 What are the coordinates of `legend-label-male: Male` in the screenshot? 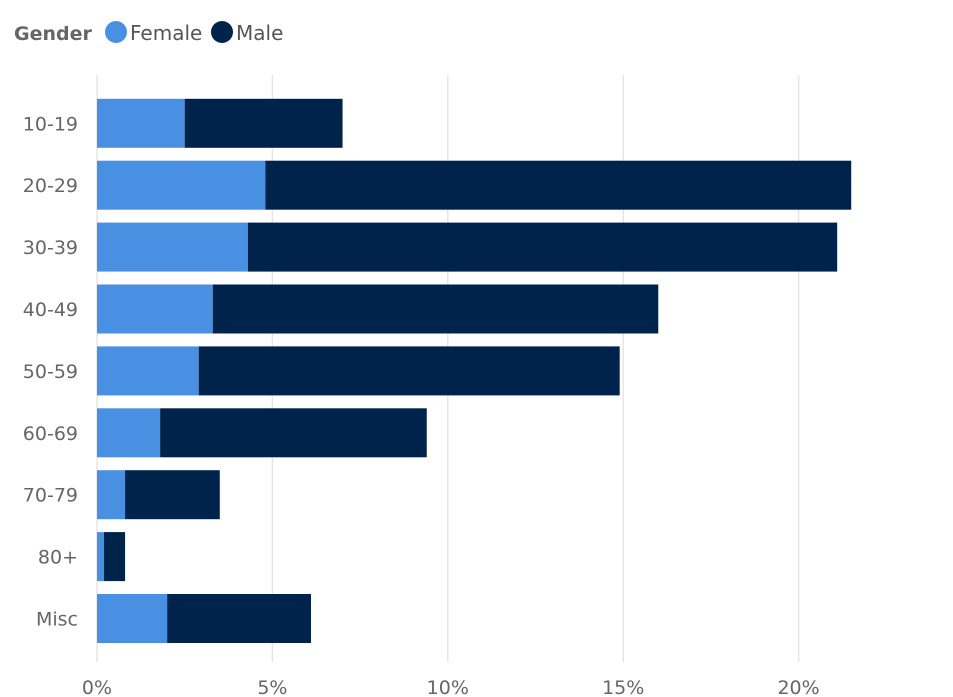 It's located at (259, 33).